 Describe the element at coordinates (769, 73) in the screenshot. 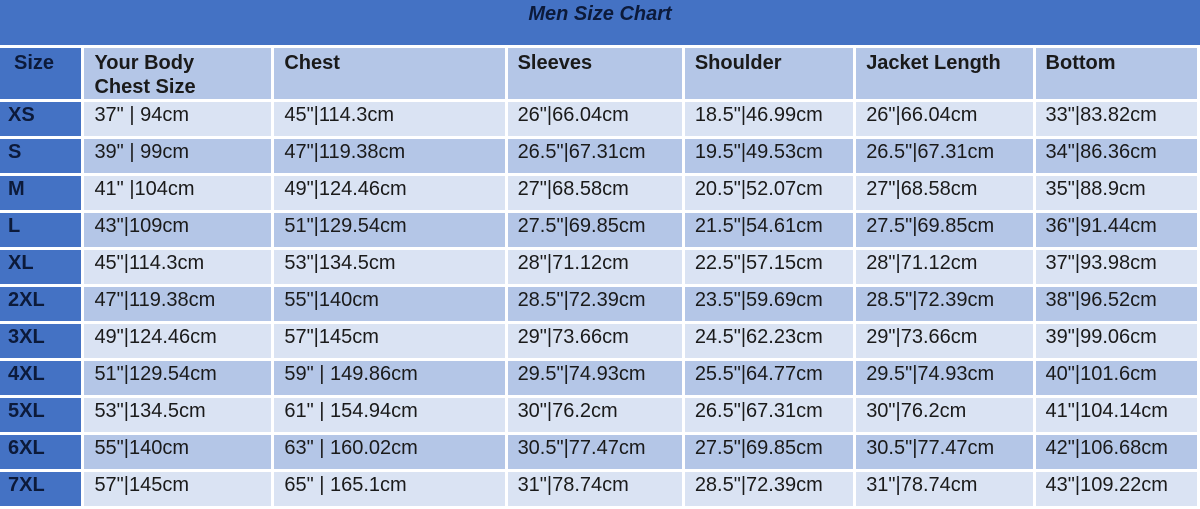

I see `column-header: Shoulder` at that location.